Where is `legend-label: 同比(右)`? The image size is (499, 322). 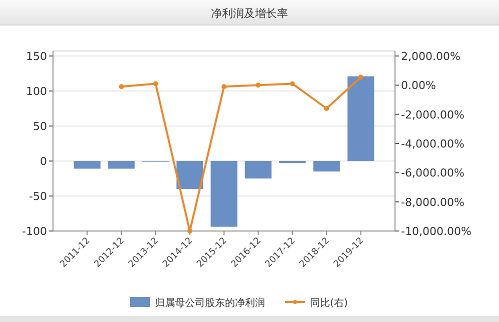 legend-label: 同比(右) is located at coordinates (329, 303).